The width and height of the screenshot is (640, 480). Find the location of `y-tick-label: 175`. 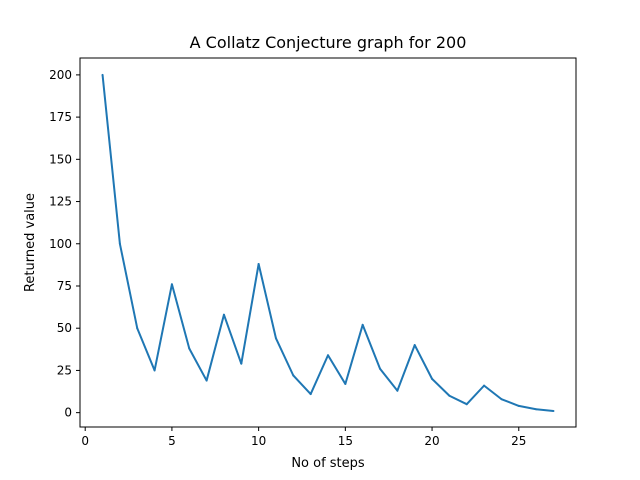

y-tick-label: 175 is located at coordinates (60, 117).